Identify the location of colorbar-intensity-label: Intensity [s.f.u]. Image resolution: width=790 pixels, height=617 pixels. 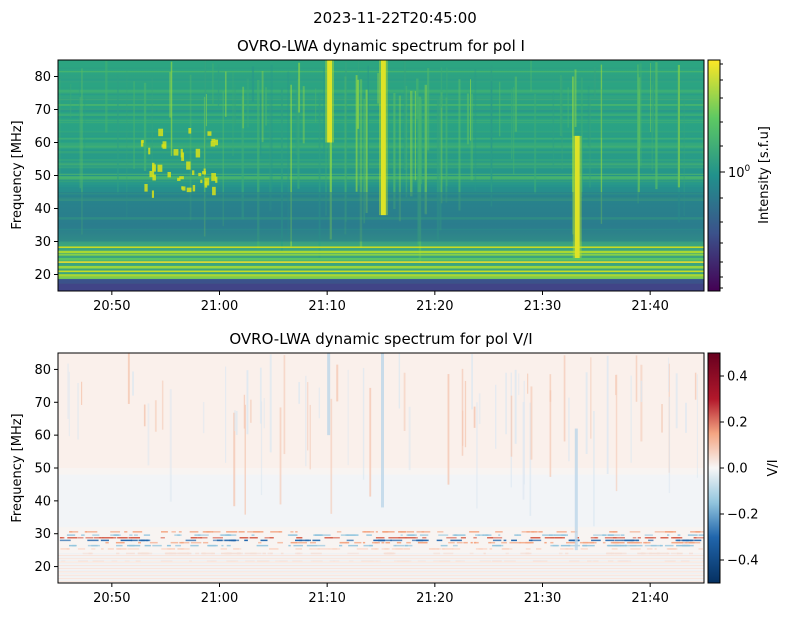
(764, 175).